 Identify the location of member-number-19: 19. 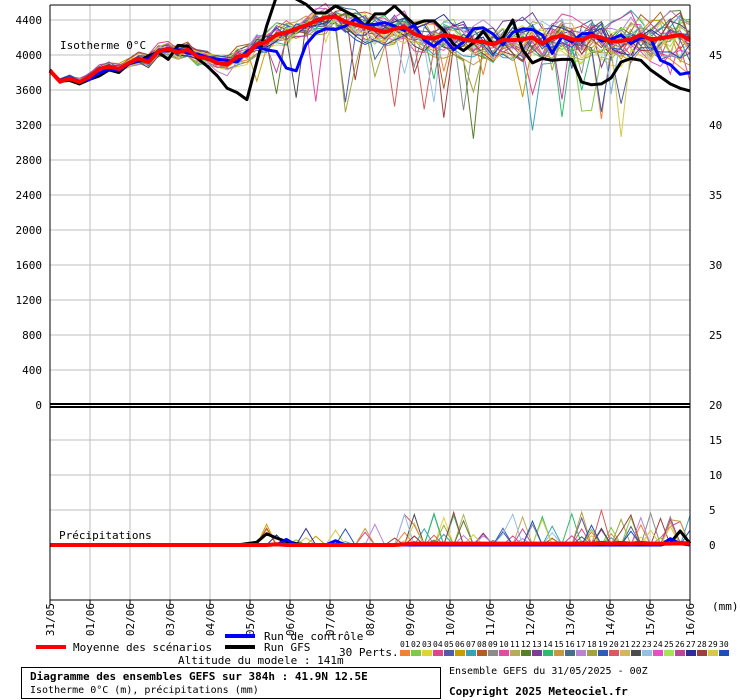
(603, 644).